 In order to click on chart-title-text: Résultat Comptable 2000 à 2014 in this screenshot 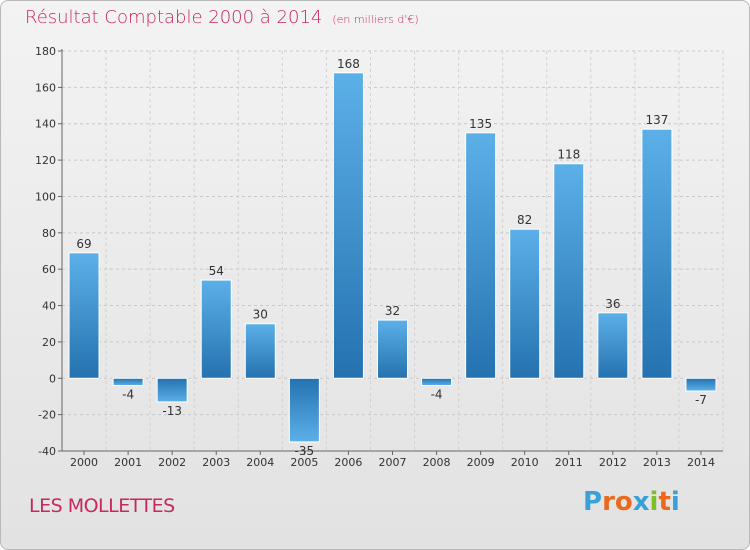, I will do `click(174, 17)`.